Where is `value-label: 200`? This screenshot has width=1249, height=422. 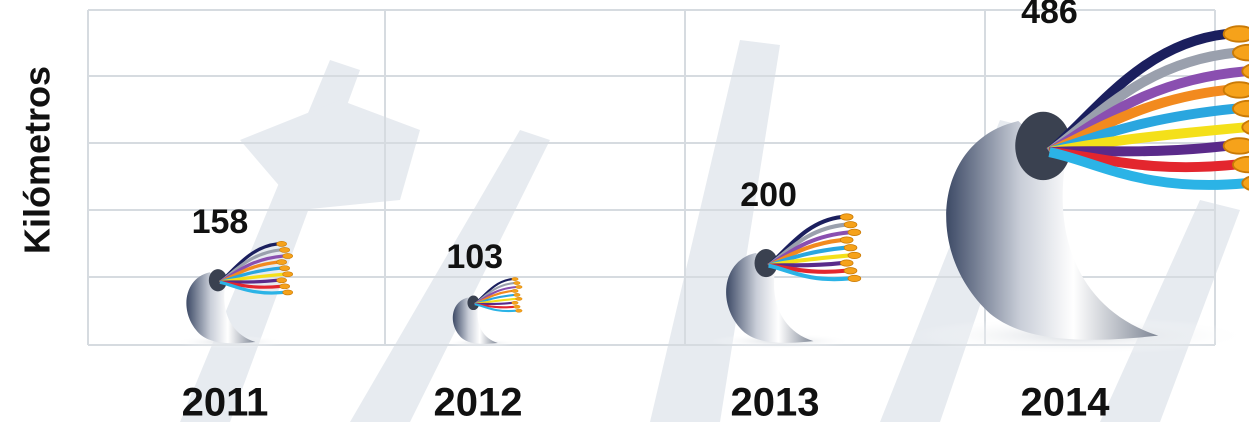
value-label: 200 is located at coordinates (768, 195).